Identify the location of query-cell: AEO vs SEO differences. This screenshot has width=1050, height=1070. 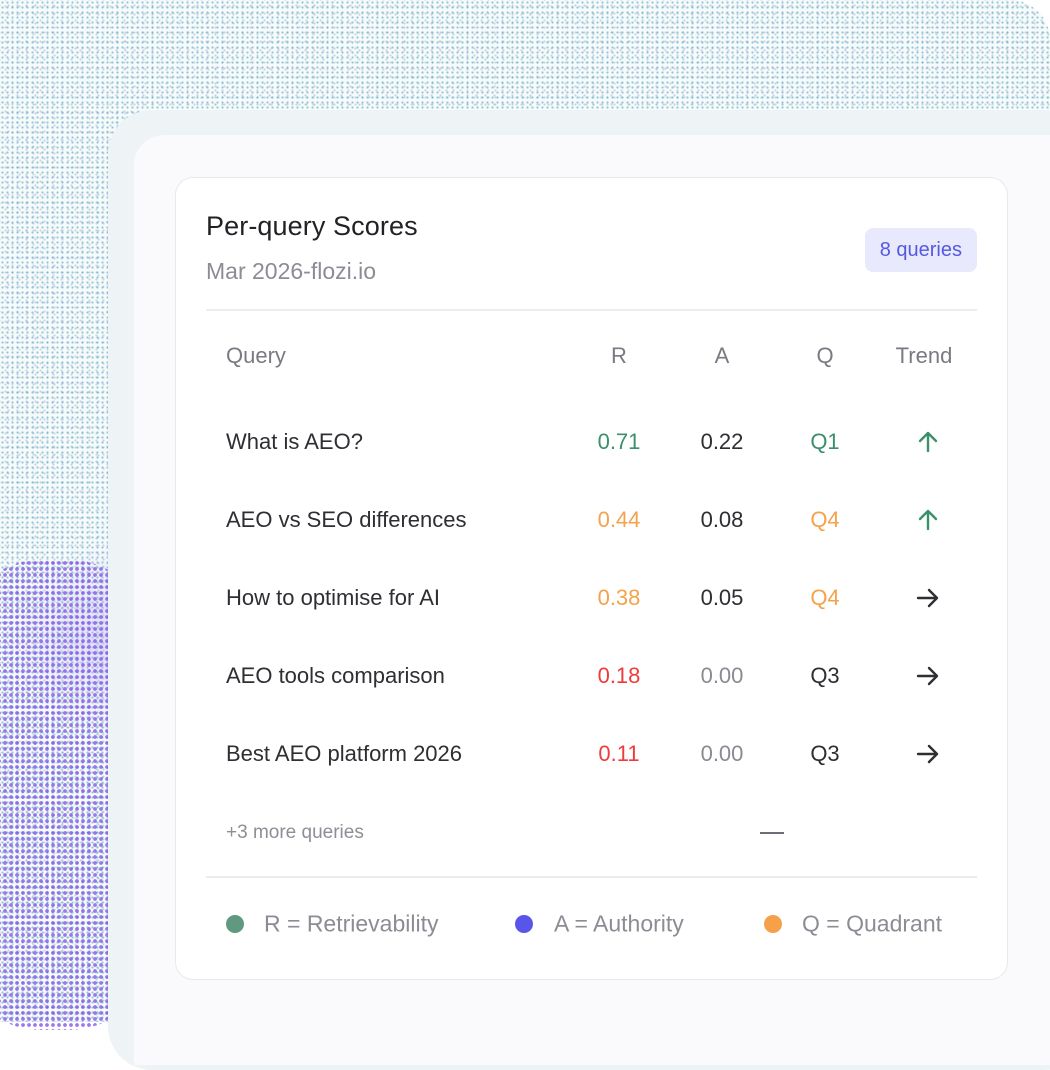
(346, 519).